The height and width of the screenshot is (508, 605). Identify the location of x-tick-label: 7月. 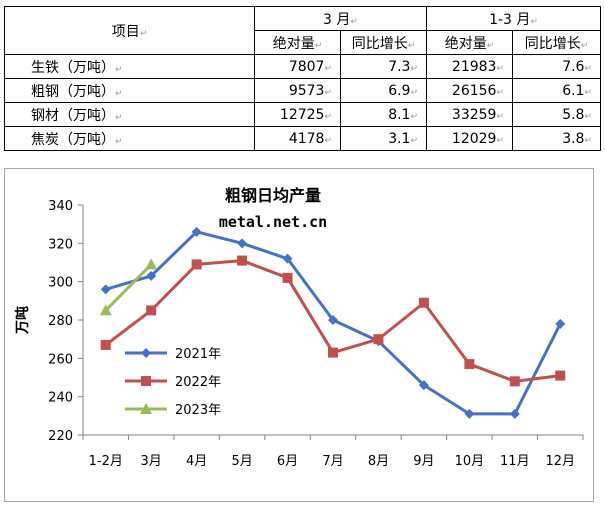
(332, 461).